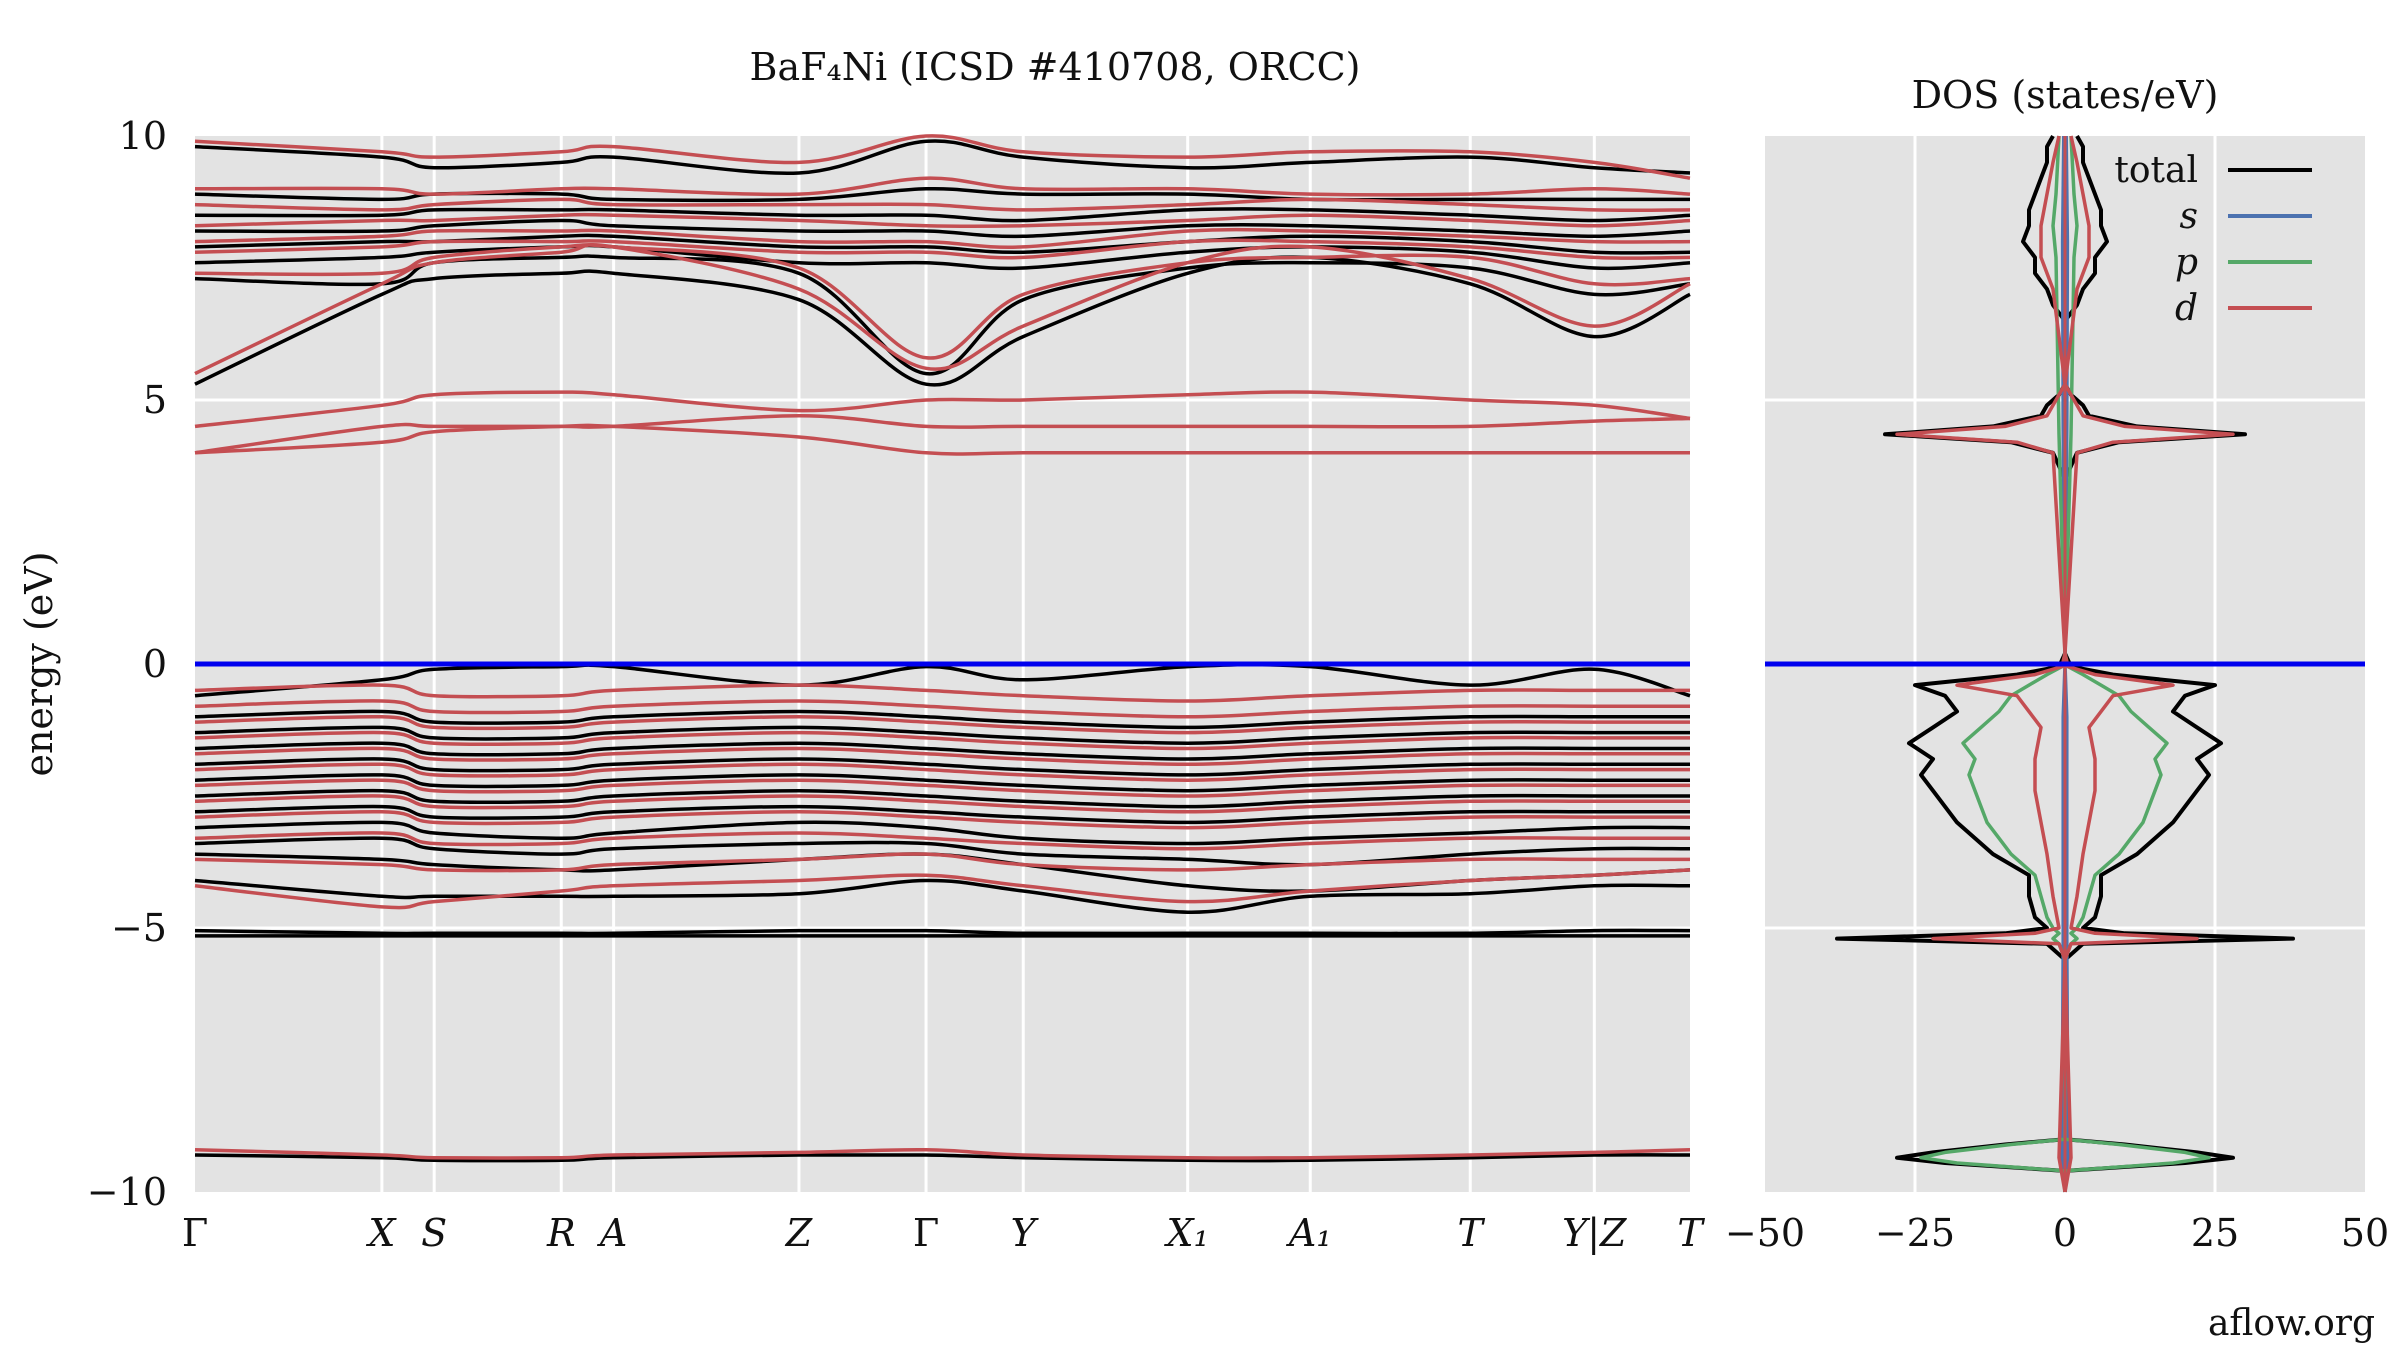 This screenshot has width=2400, height=1350. I want to click on dos-tick-label: 50, so click(2365, 1233).